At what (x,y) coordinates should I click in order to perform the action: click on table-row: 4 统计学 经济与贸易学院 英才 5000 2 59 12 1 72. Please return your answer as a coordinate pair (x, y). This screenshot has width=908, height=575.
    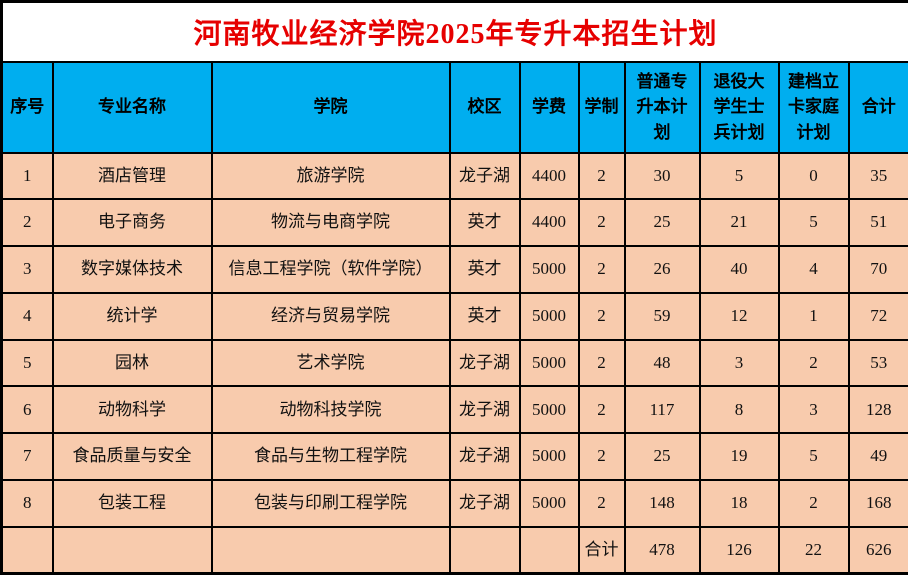
    Looking at the image, I should click on (454, 316).